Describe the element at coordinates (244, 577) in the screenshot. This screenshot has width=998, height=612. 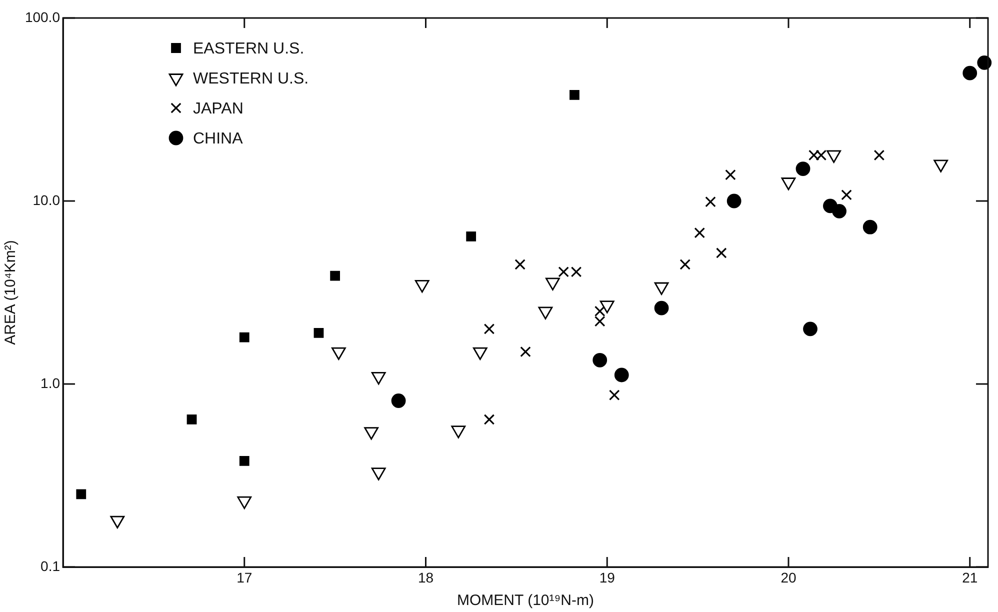
I see `x-tick-label: 17` at that location.